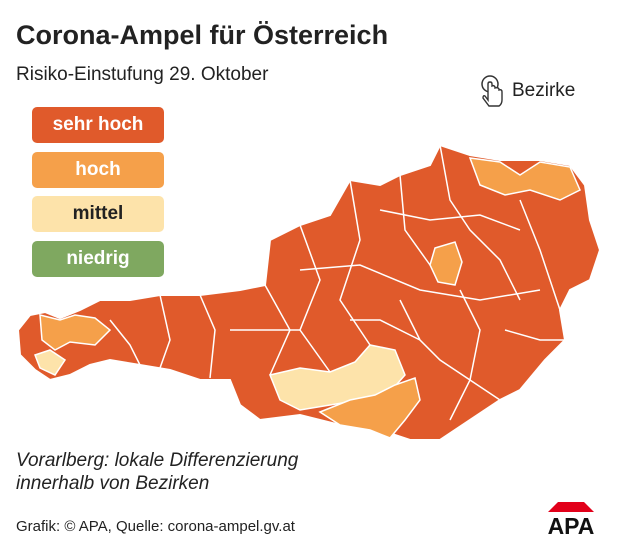 This screenshot has height=550, width=620. Describe the element at coordinates (98, 214) in the screenshot. I see `legend-item: mittel` at that location.